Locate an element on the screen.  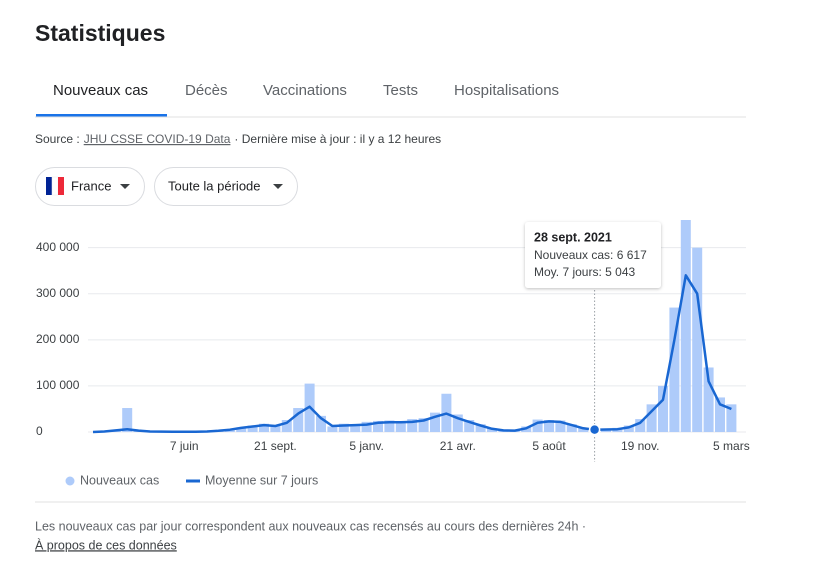
source-link: JHU CSSE COVID-19 Data is located at coordinates (157, 139).